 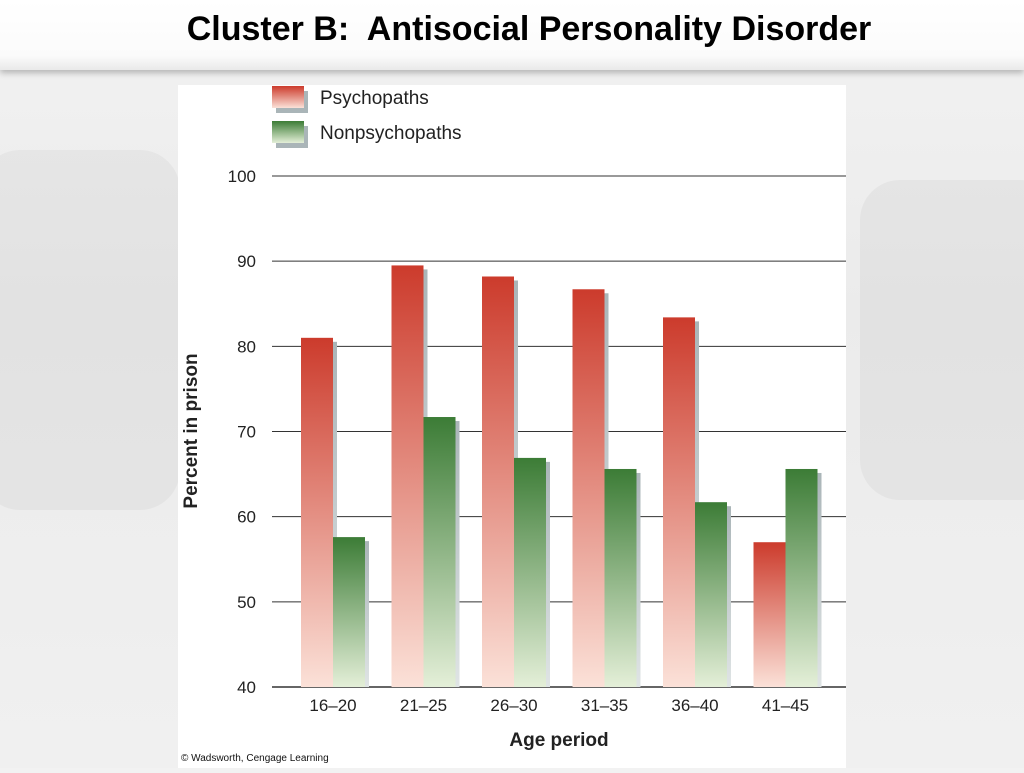 What do you see at coordinates (246, 687) in the screenshot?
I see `y-tick-label: 40` at bounding box center [246, 687].